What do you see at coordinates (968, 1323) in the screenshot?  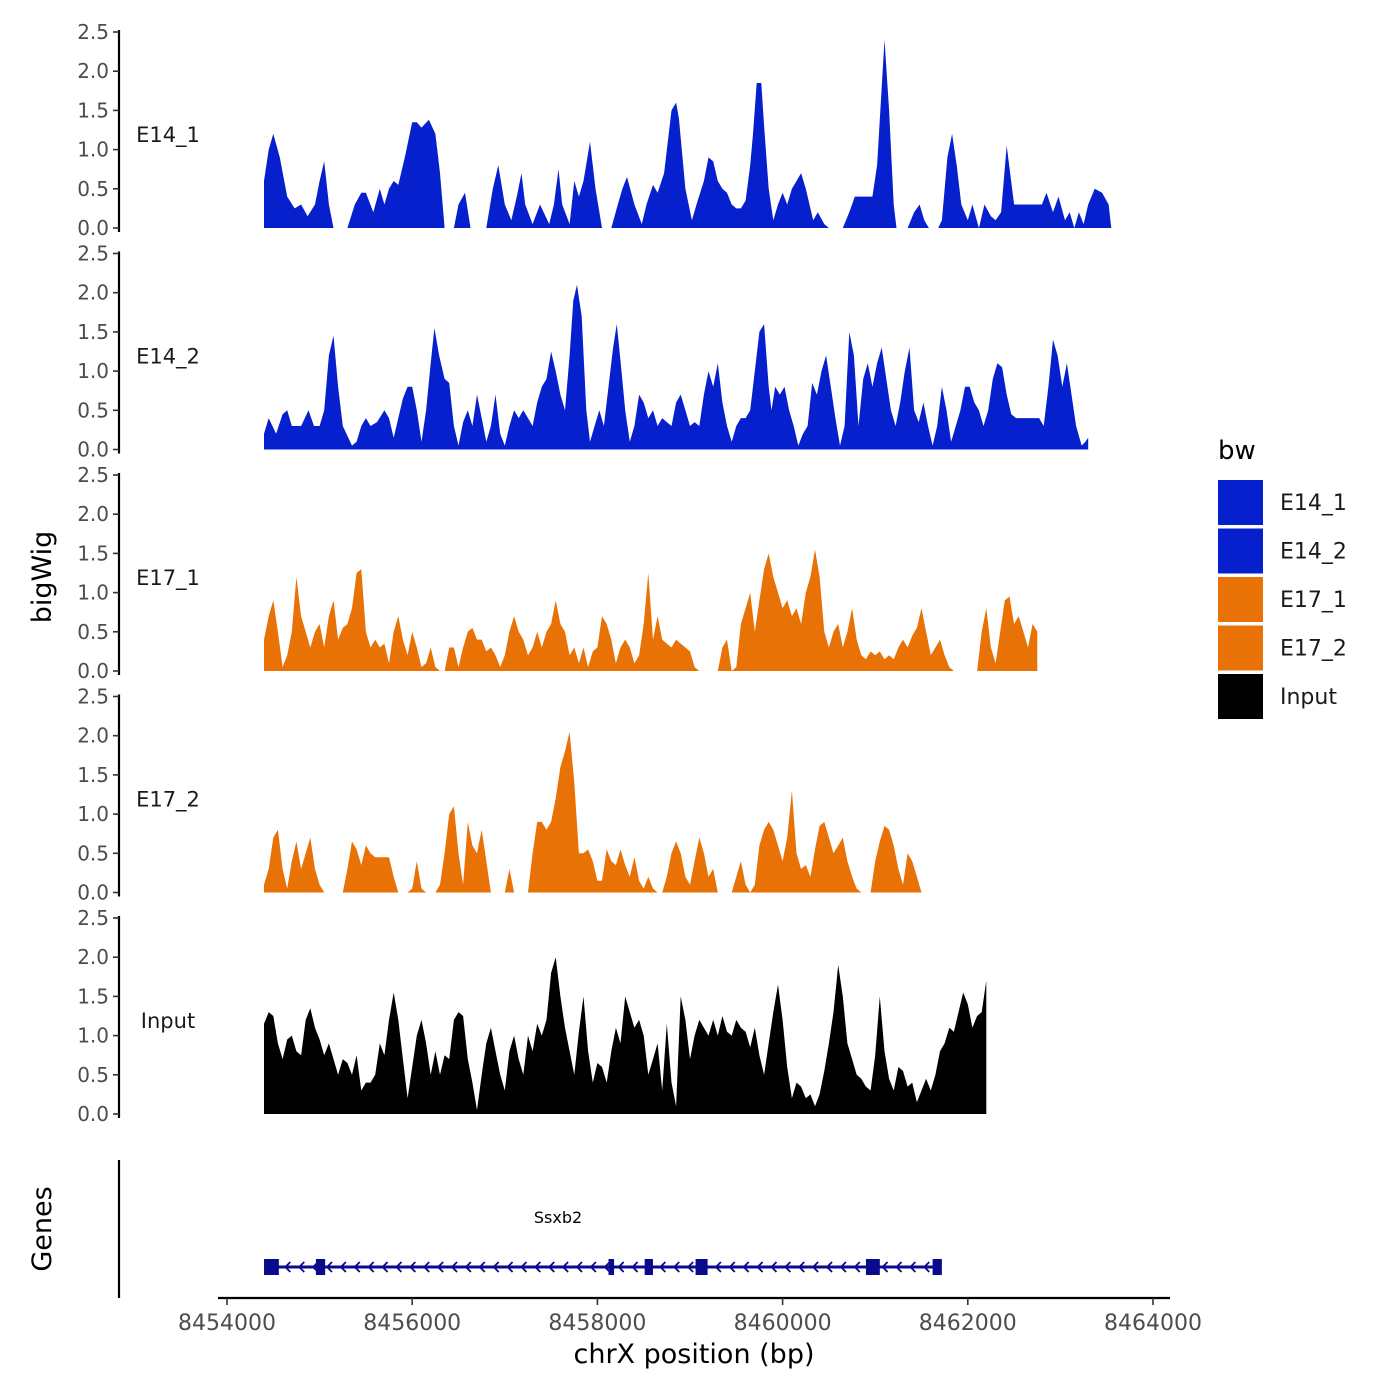 I see `x-tick-label: 8462000` at bounding box center [968, 1323].